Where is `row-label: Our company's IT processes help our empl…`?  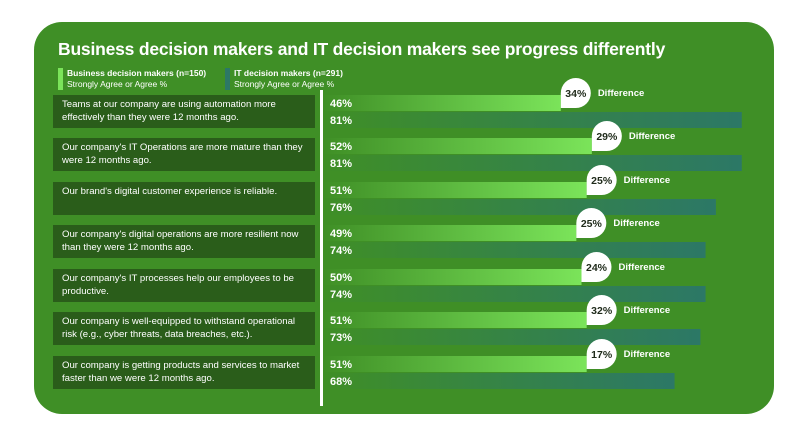
row-label: Our company's IT processes help our empl… is located at coordinates (184, 285).